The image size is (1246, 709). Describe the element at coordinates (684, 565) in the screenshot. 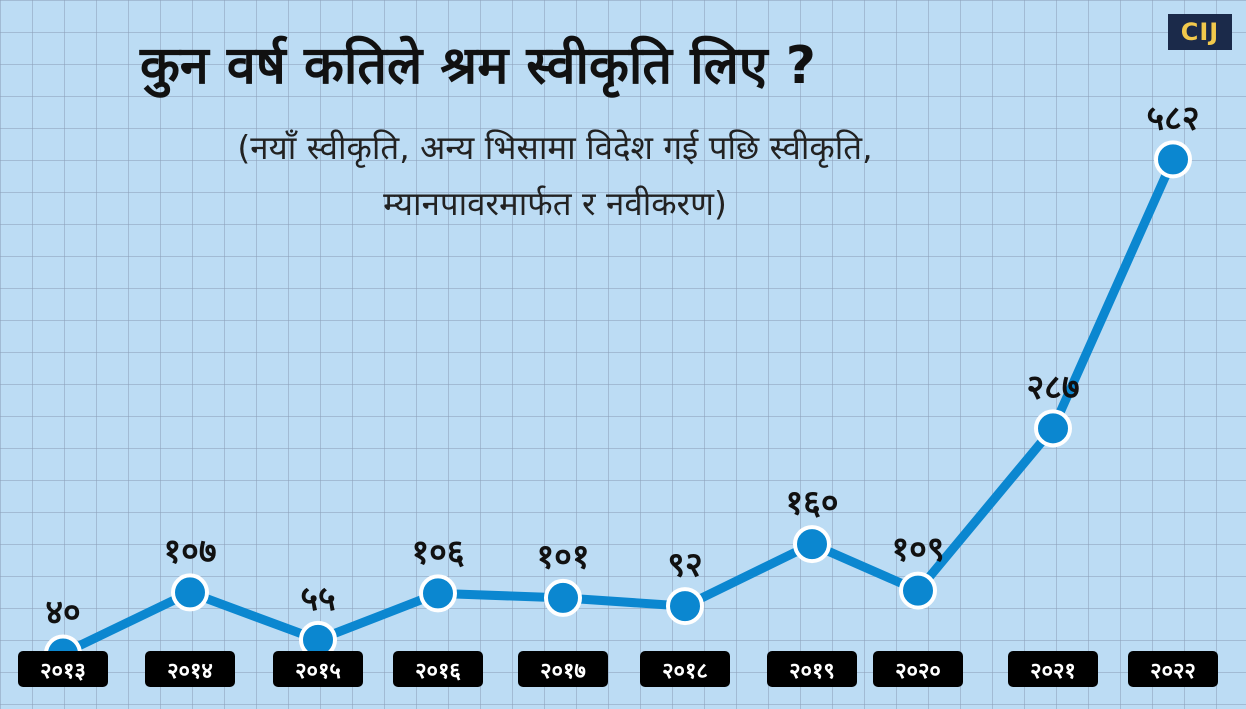

I see `data-label: ९२` at that location.